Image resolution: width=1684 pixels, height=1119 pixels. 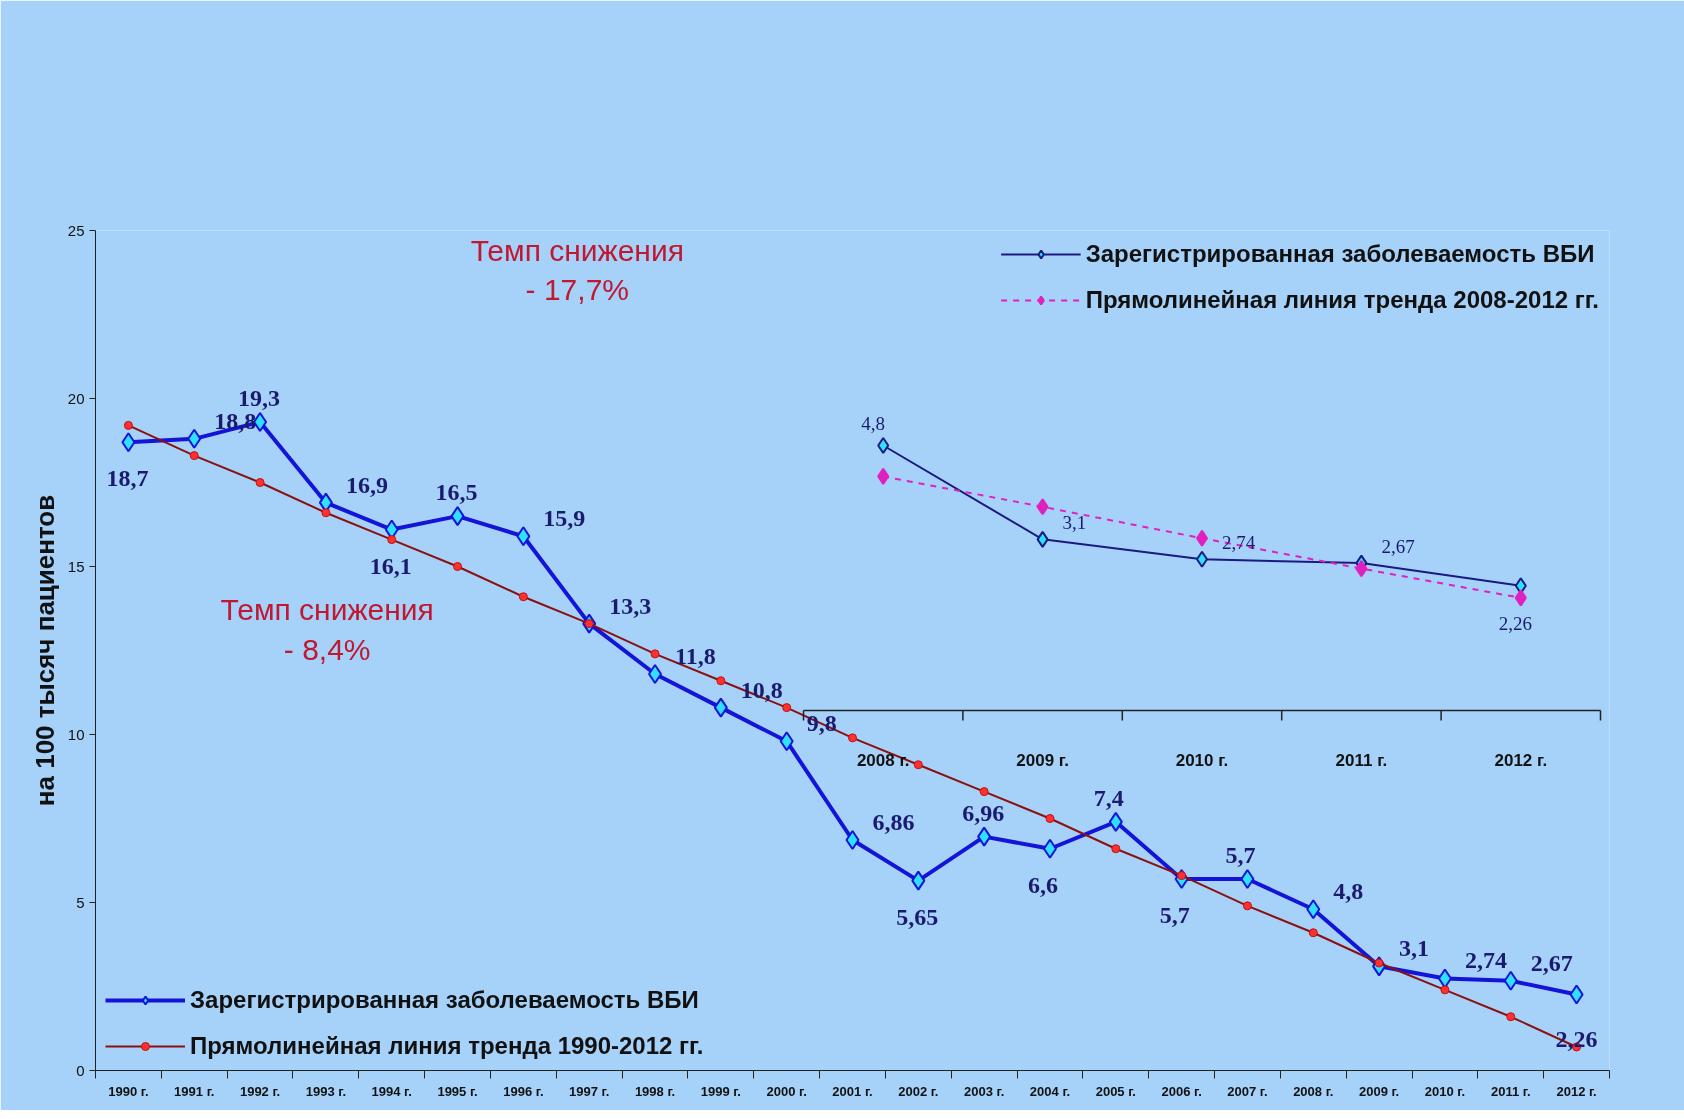 What do you see at coordinates (80, 1070) in the screenshot?
I see `y-tick-label: 0` at bounding box center [80, 1070].